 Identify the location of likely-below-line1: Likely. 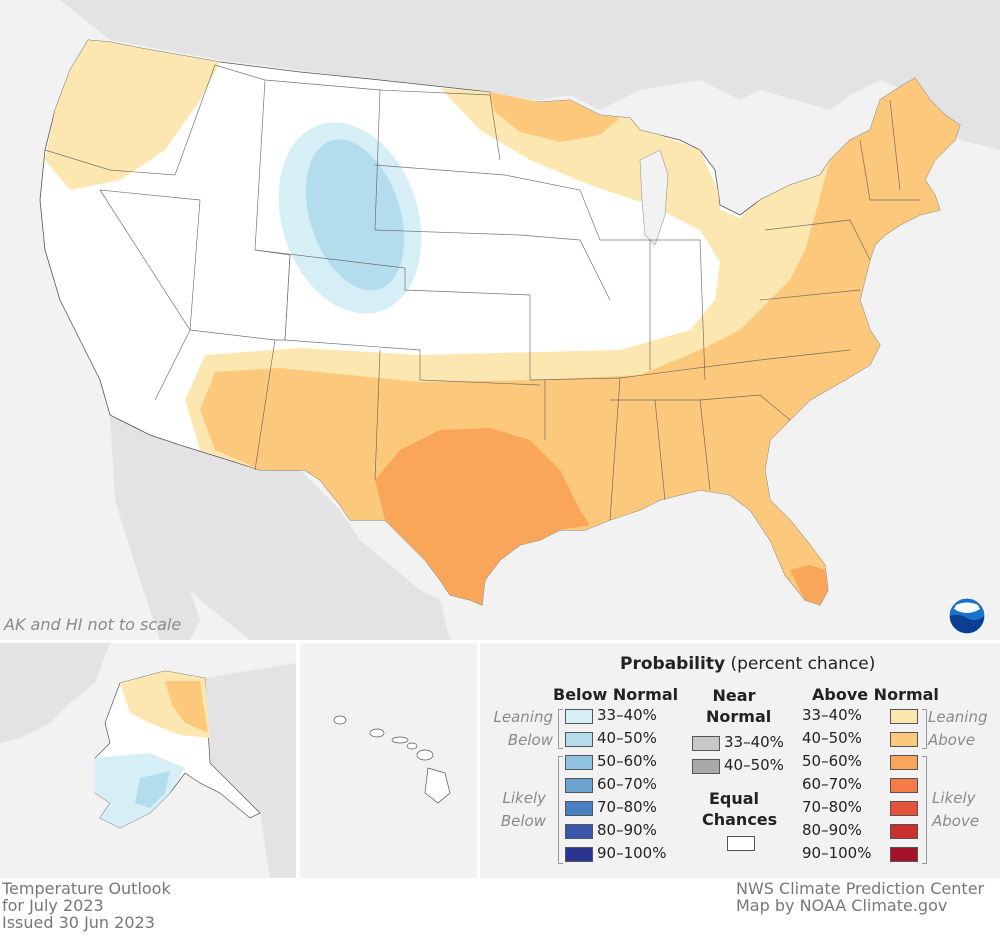
(524, 798).